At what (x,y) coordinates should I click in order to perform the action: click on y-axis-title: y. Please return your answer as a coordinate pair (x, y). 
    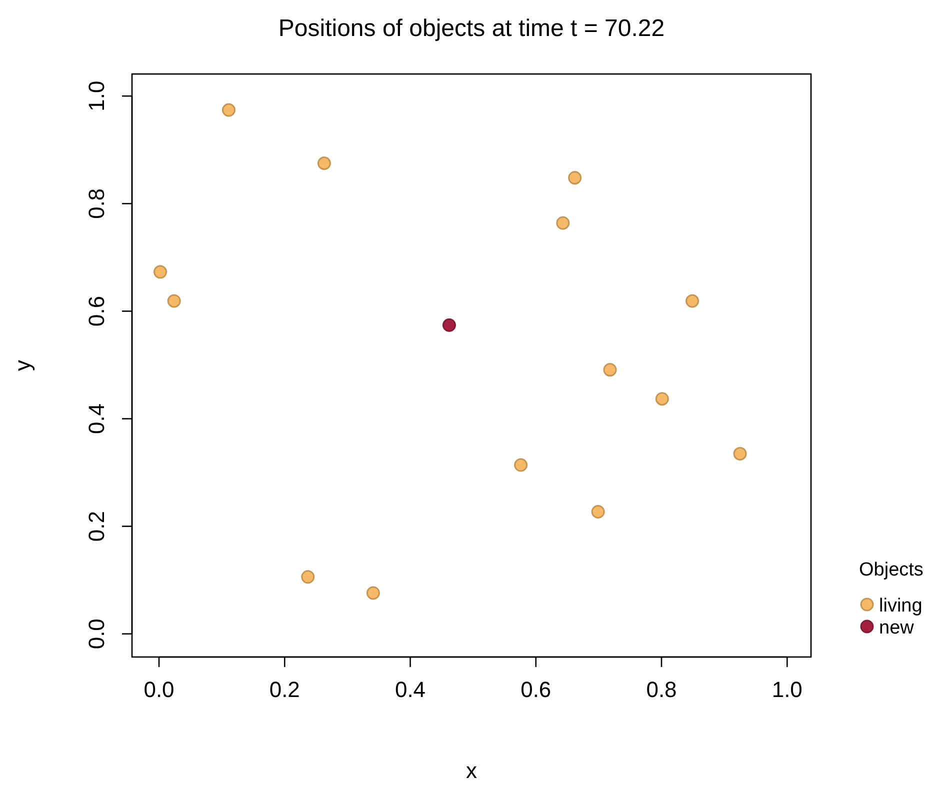
    Looking at the image, I should click on (22, 365).